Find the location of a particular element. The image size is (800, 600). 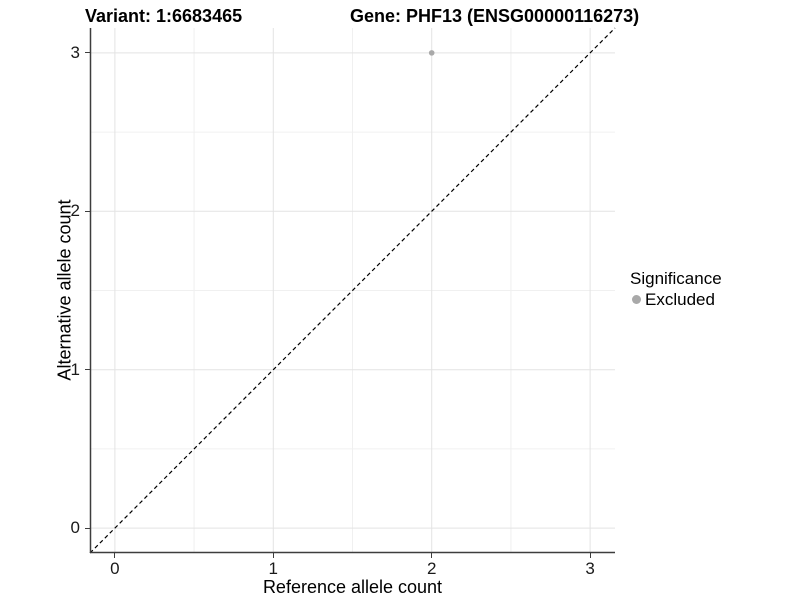

legend: Significance Excluded is located at coordinates (675, 289).